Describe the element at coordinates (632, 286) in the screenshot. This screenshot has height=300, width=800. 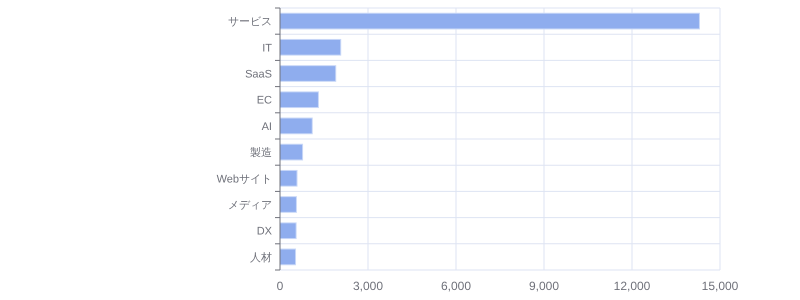
I see `x-tick-label: 12,000` at that location.